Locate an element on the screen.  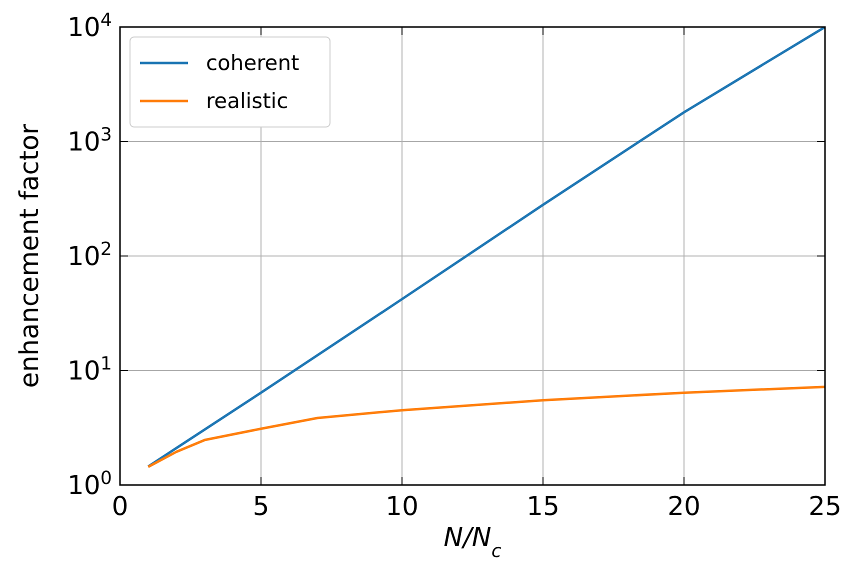
x-tick-label: 0 is located at coordinates (120, 507).